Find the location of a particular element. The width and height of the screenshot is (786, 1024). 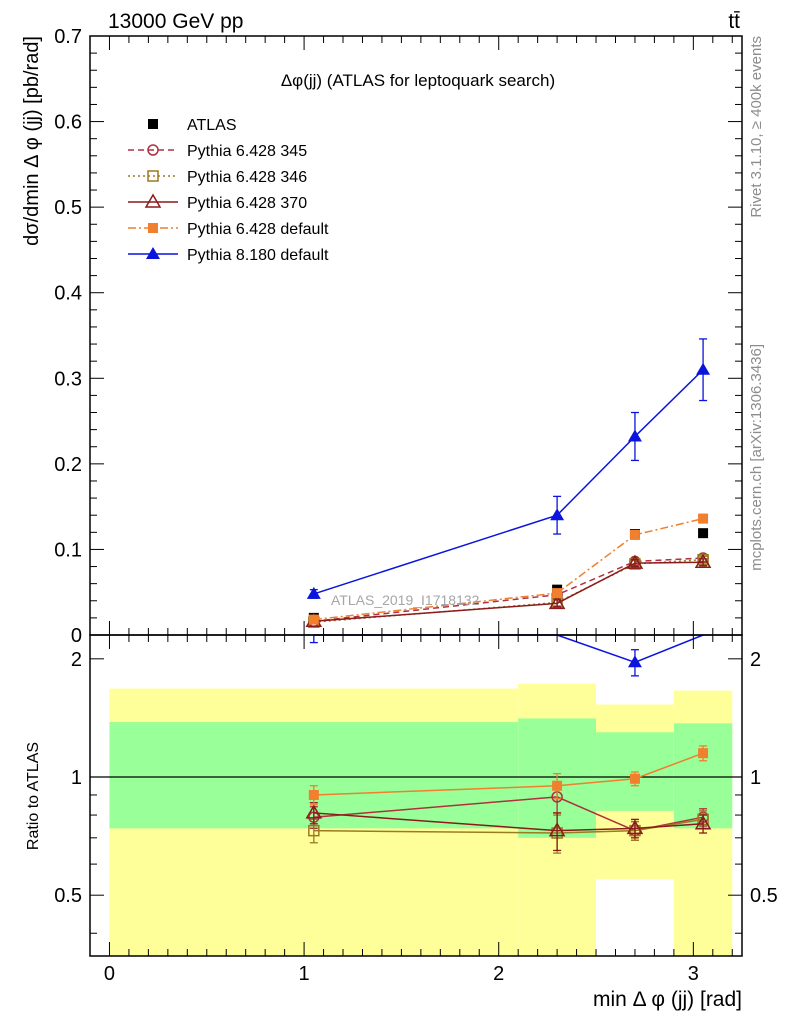

ratio-y-tick-label: 0.5 is located at coordinates (68, 896).